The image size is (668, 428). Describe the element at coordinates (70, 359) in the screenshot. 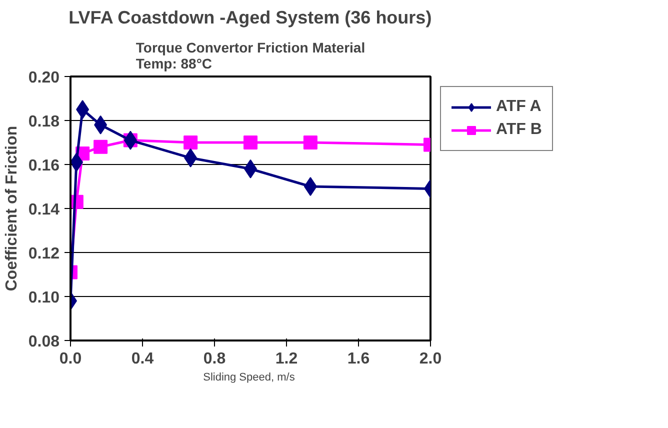

I see `x-tick-label: 0.0` at that location.